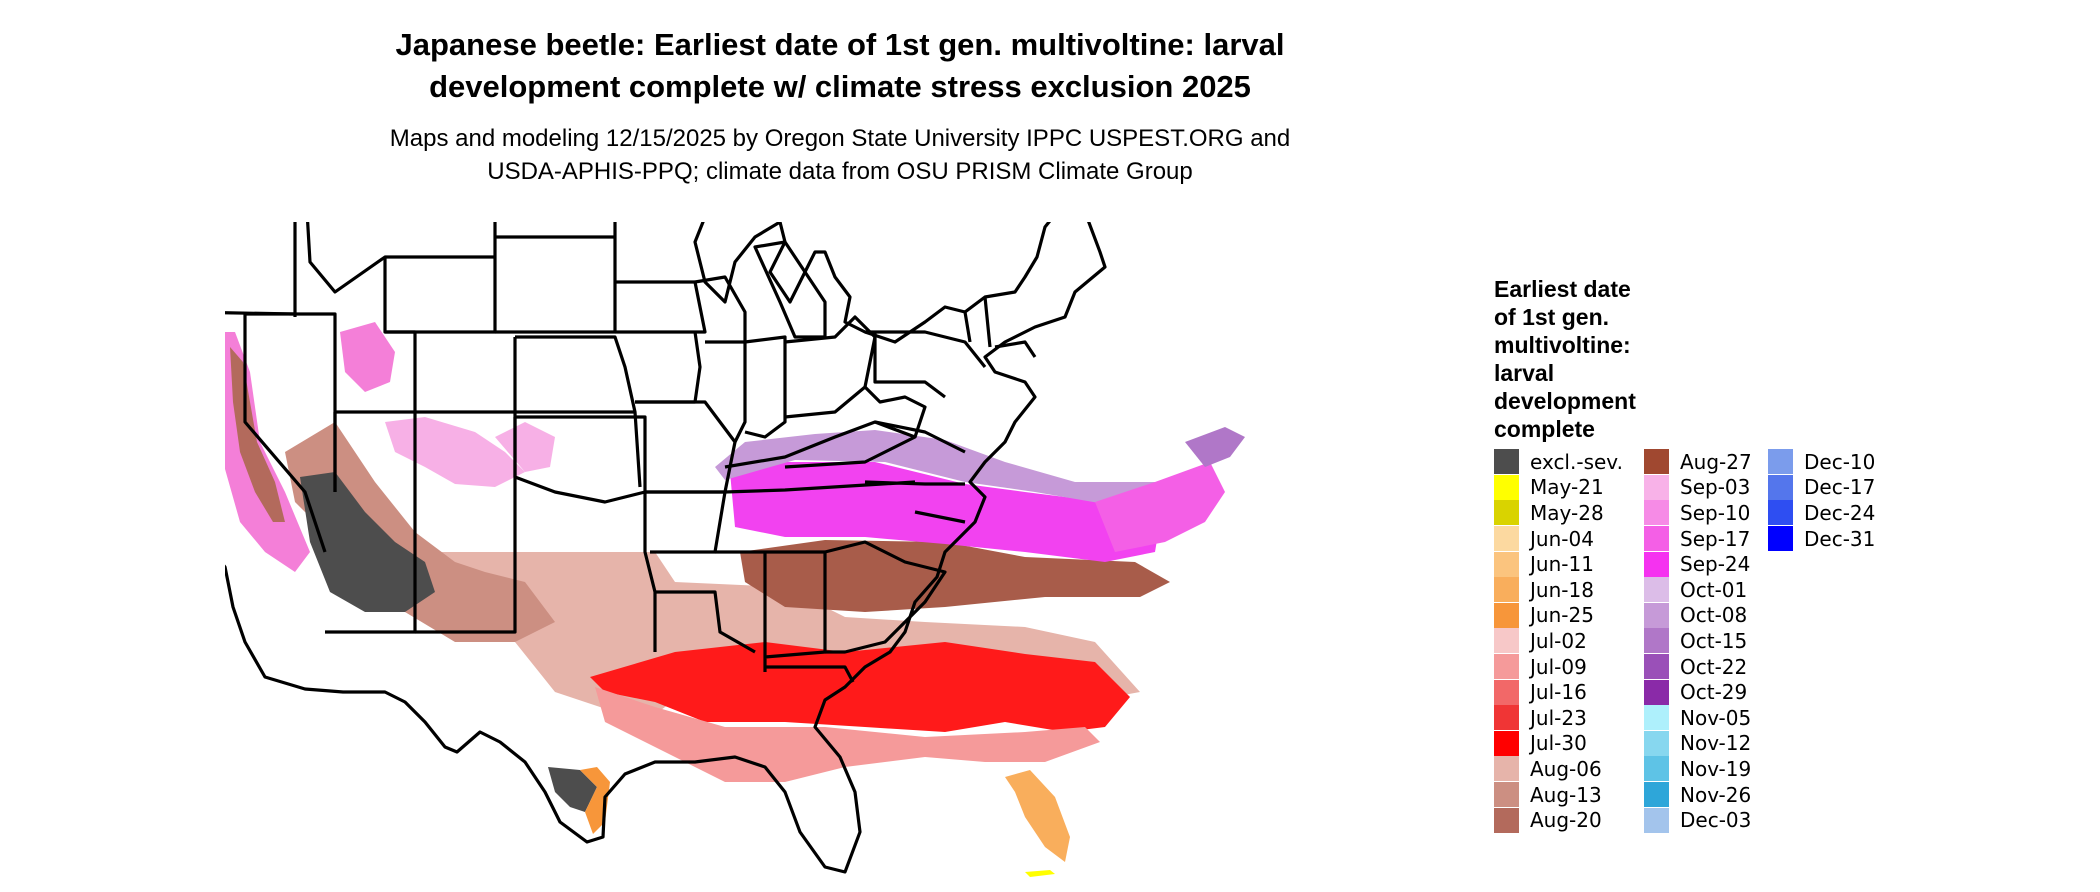  Describe the element at coordinates (1698, 462) in the screenshot. I see `legend-item: Aug-27` at that location.